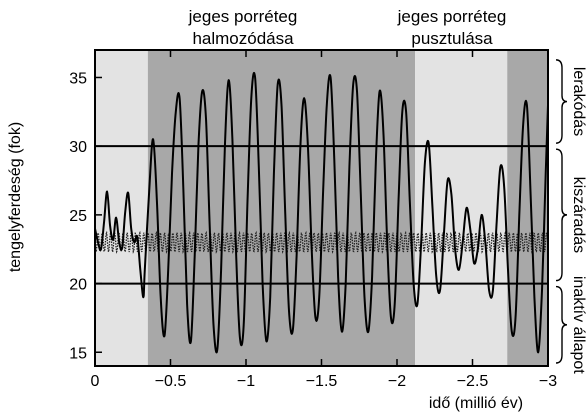  What do you see at coordinates (578, 215) in the screenshot?
I see `bracket-label-2: kiszáradás` at bounding box center [578, 215].